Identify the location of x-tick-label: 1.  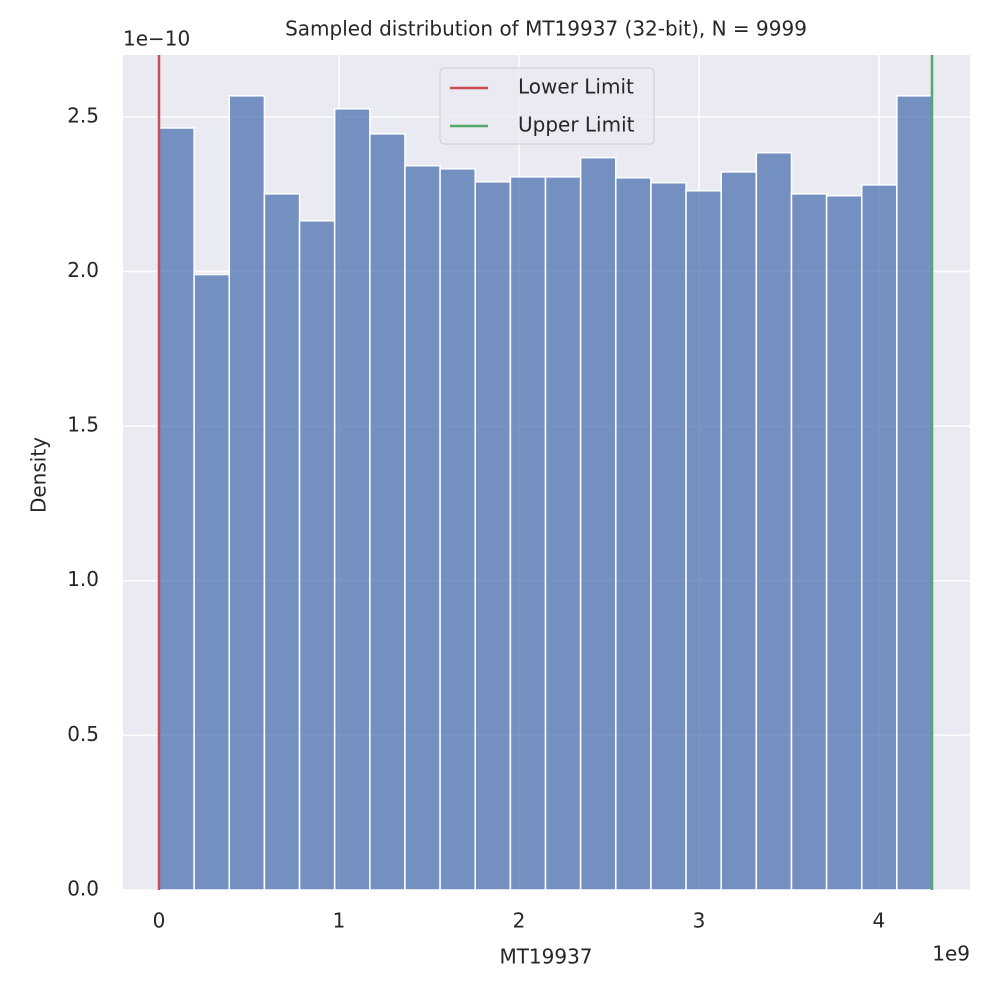
(339, 921).